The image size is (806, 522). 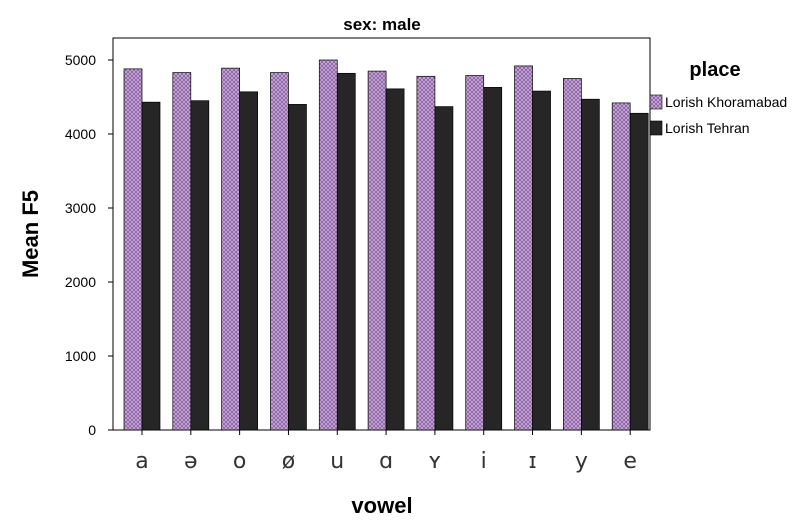 I want to click on y-tick-label: 0, so click(x=92, y=430).